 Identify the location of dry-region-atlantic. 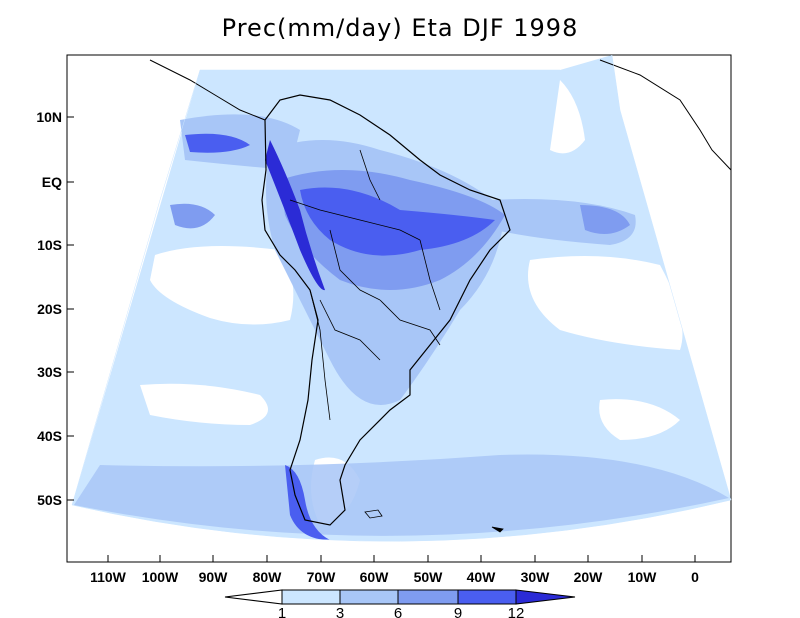
(605, 303).